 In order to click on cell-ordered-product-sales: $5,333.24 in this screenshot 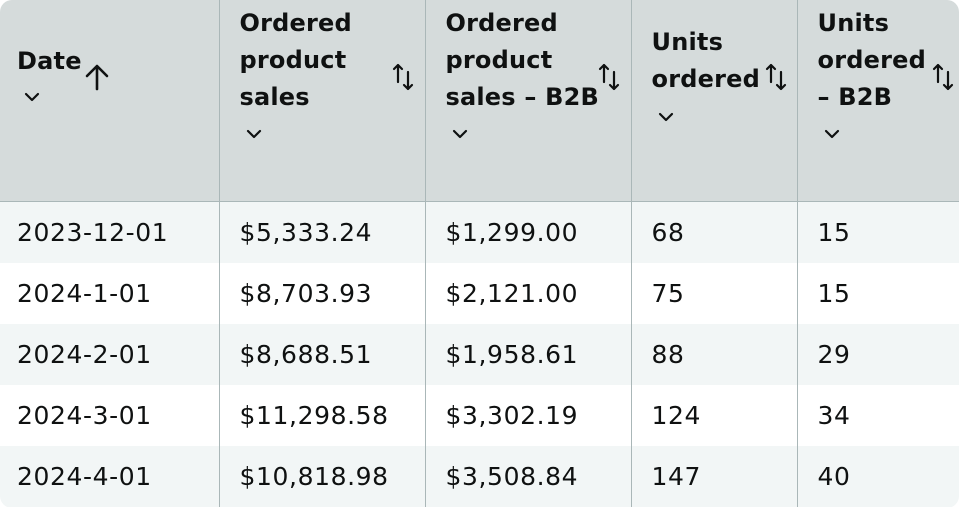, I will do `click(322, 232)`.